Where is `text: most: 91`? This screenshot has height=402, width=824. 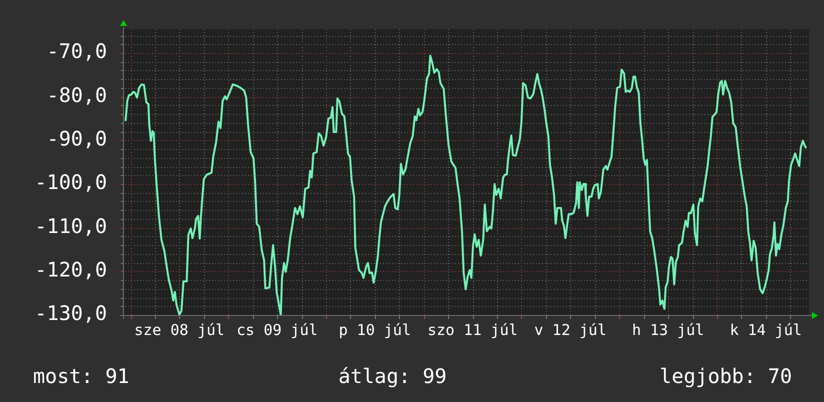
text: most: 91 is located at coordinates (81, 376).